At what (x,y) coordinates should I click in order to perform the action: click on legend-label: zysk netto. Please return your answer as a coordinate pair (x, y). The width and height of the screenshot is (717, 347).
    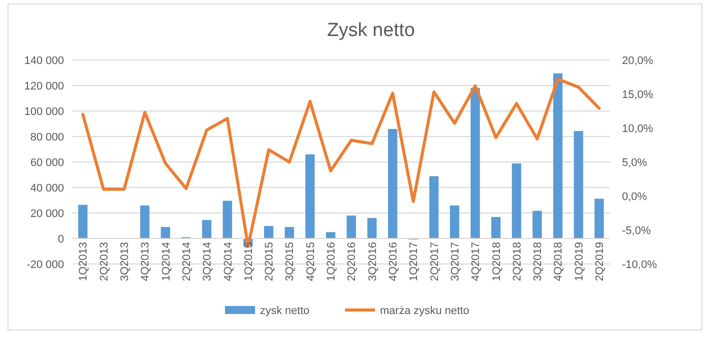
    Looking at the image, I should click on (285, 310).